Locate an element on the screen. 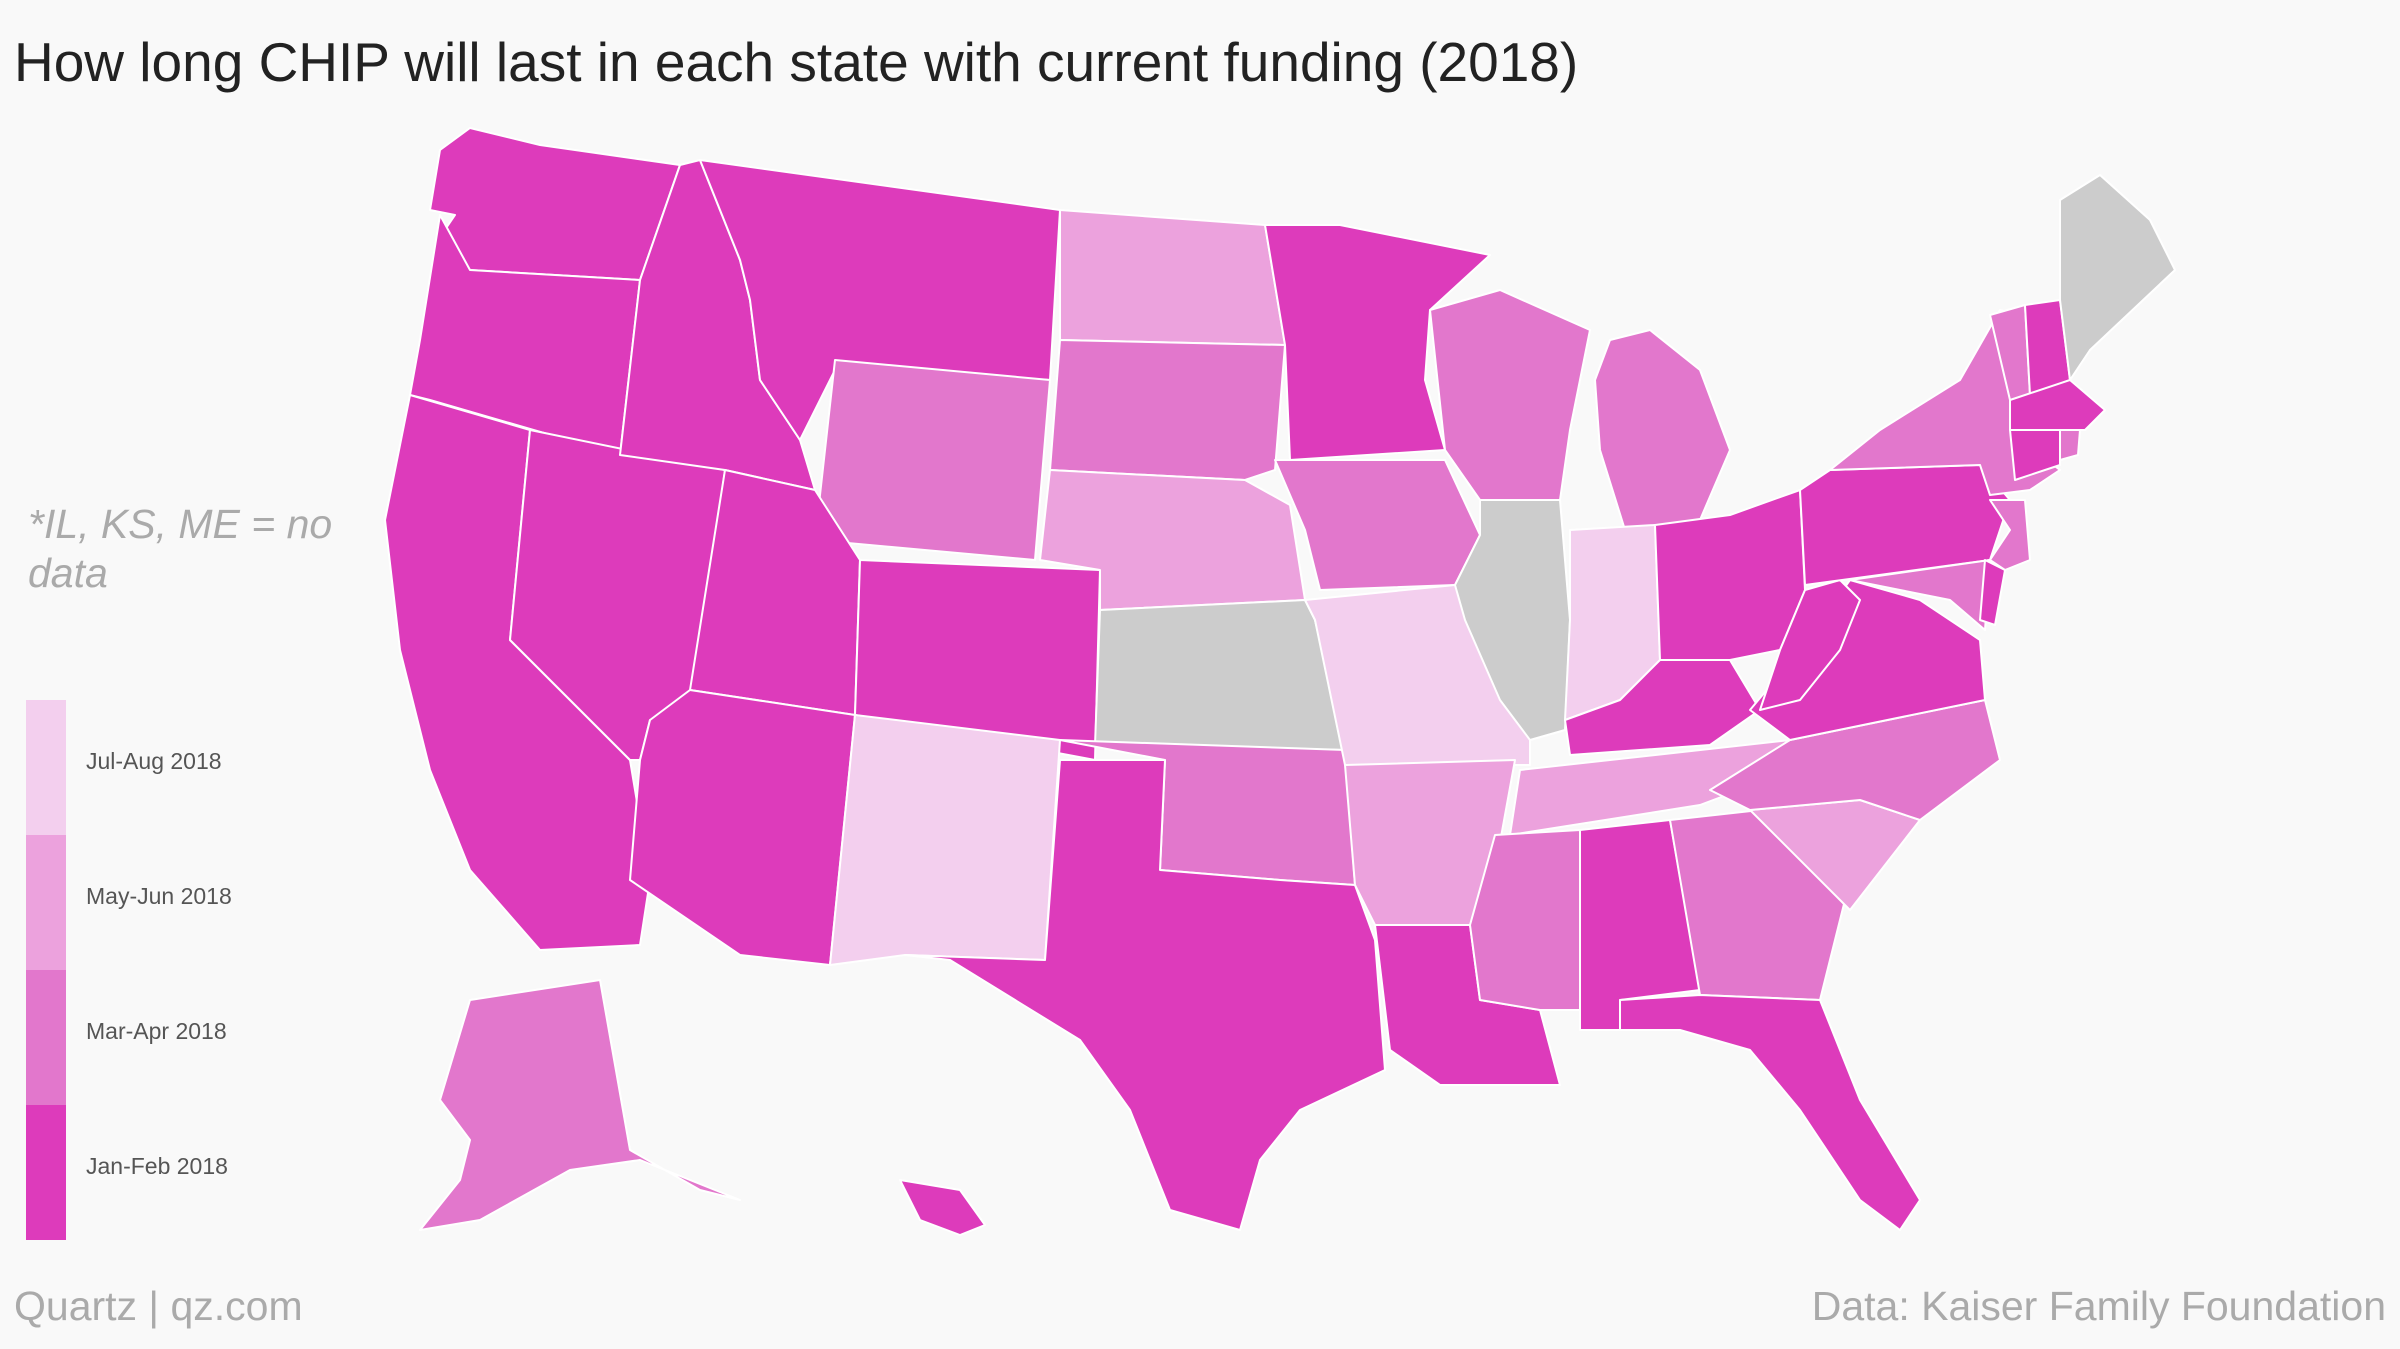 Image resolution: width=2400 pixels, height=1349 pixels. state-FL is located at coordinates (1770, 1112).